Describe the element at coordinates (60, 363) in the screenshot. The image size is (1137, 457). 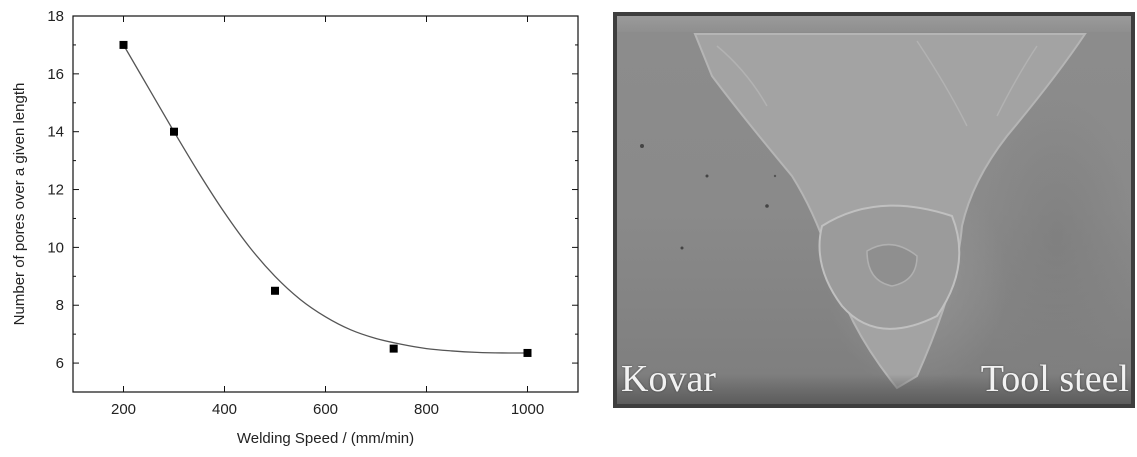
I see `y-tick-label: 6` at that location.